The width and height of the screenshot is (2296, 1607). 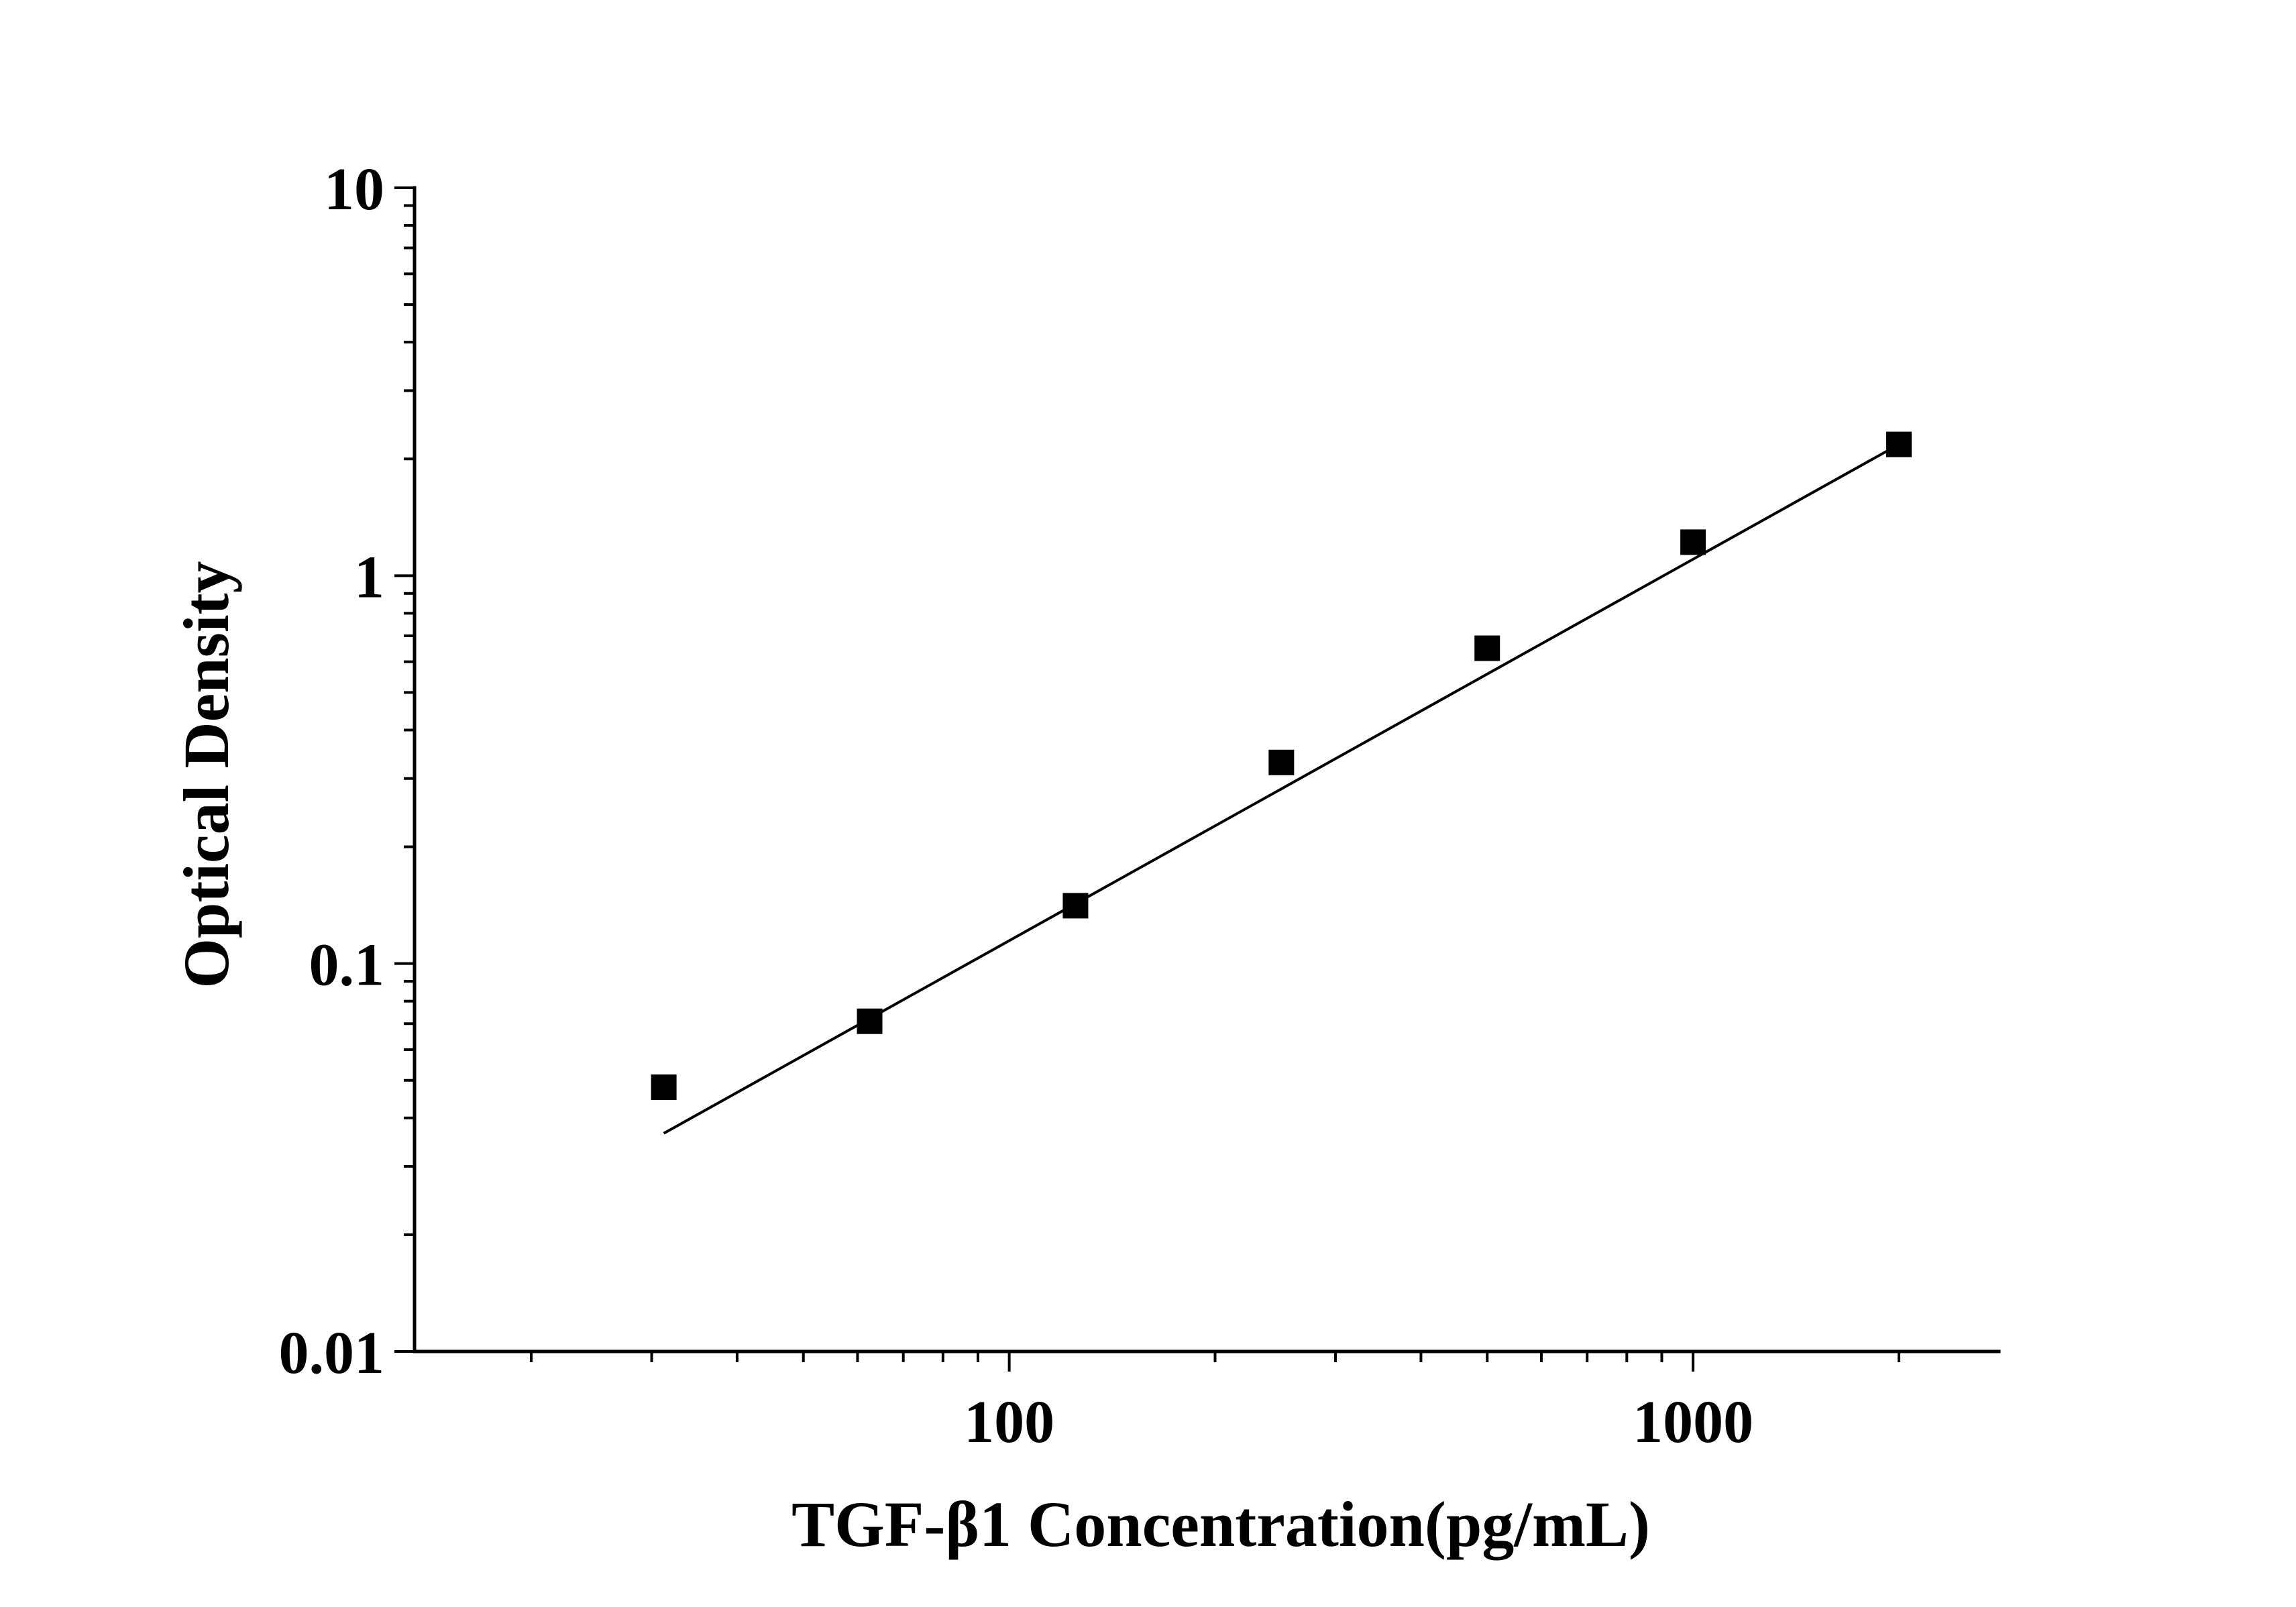 I want to click on y-tick-label: 0.01, so click(x=332, y=1353).